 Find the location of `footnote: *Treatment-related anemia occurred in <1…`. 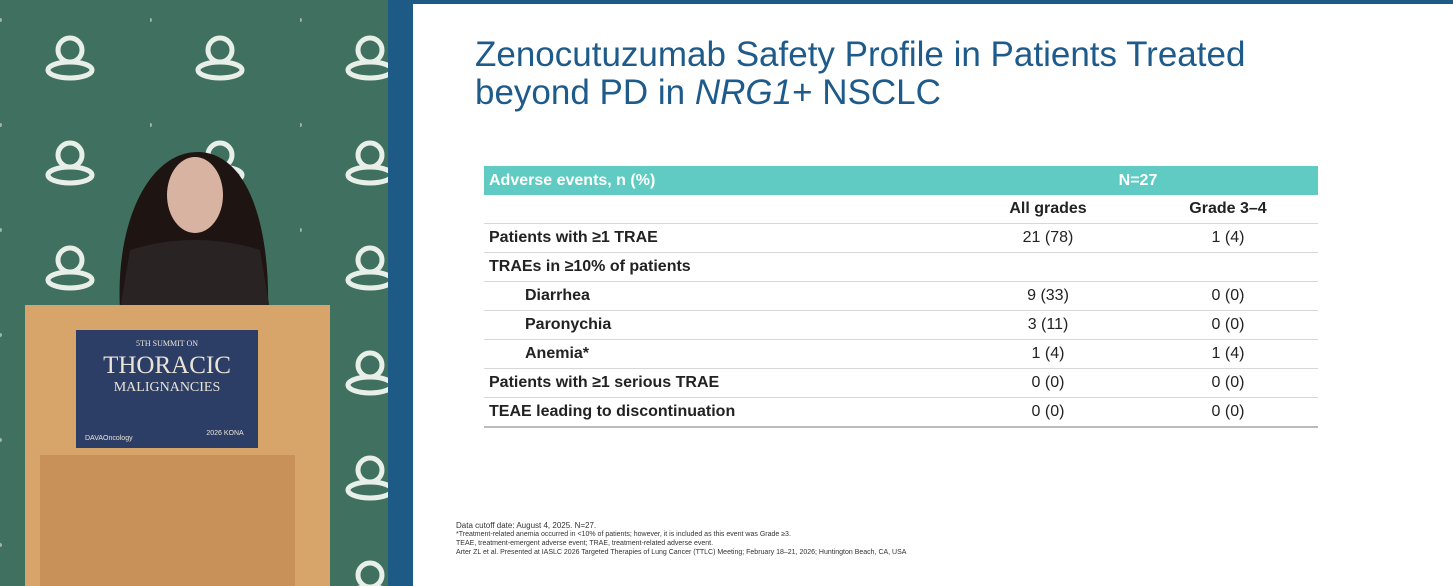

footnote: *Treatment-related anemia occurred in <1… is located at coordinates (623, 534).